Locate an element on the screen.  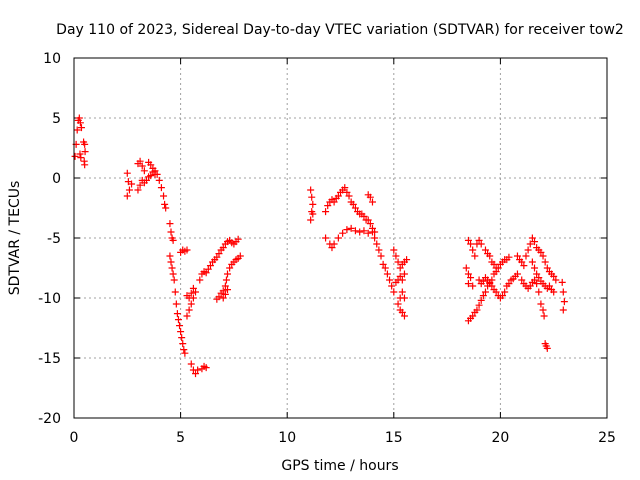
x-tick-label: 15 is located at coordinates (394, 438).